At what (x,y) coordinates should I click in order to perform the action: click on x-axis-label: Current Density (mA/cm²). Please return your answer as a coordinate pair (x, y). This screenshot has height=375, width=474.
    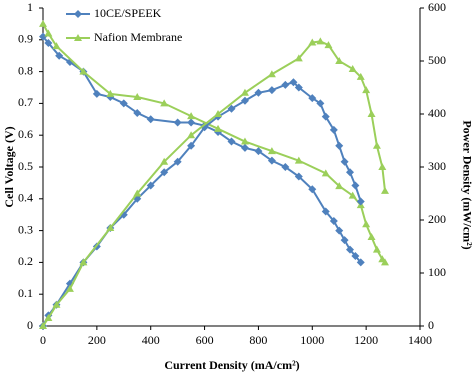
    Looking at the image, I should click on (231, 365).